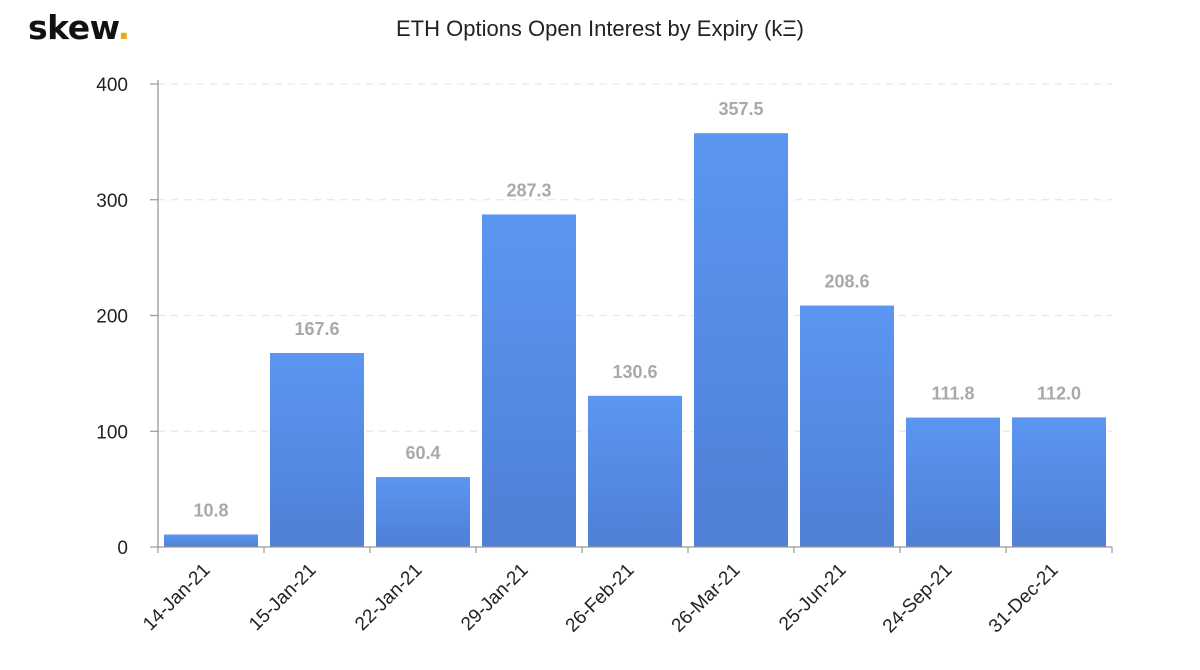 Image resolution: width=1200 pixels, height=670 pixels. Describe the element at coordinates (1059, 393) in the screenshot. I see `data-label: 112.0` at that location.